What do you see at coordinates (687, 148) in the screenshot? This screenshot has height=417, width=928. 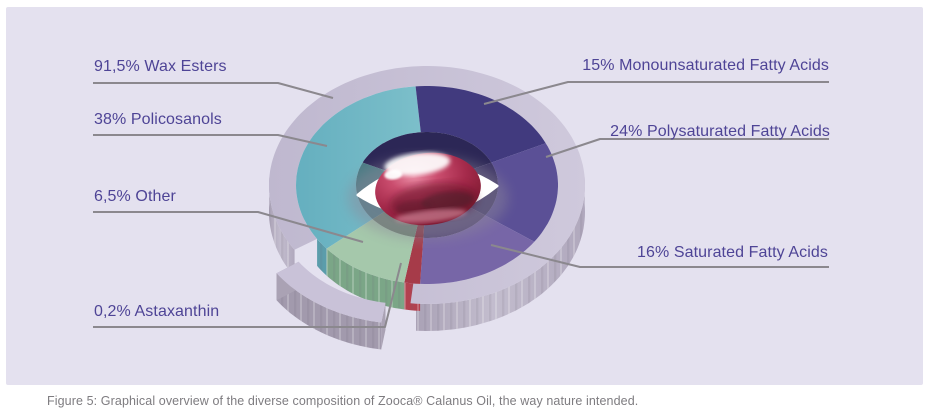 I see `callout-line-polysaturated` at bounding box center [687, 148].